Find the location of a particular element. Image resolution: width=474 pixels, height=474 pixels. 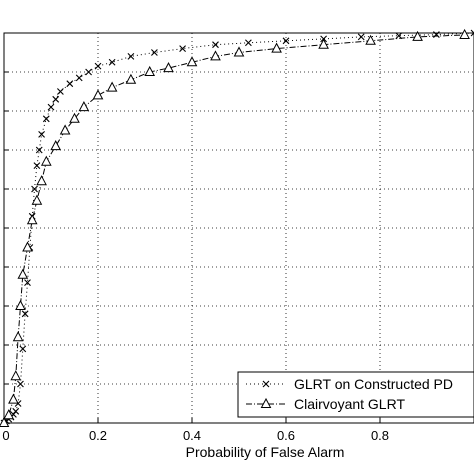

x-tick-label: 0.2 is located at coordinates (98, 435).